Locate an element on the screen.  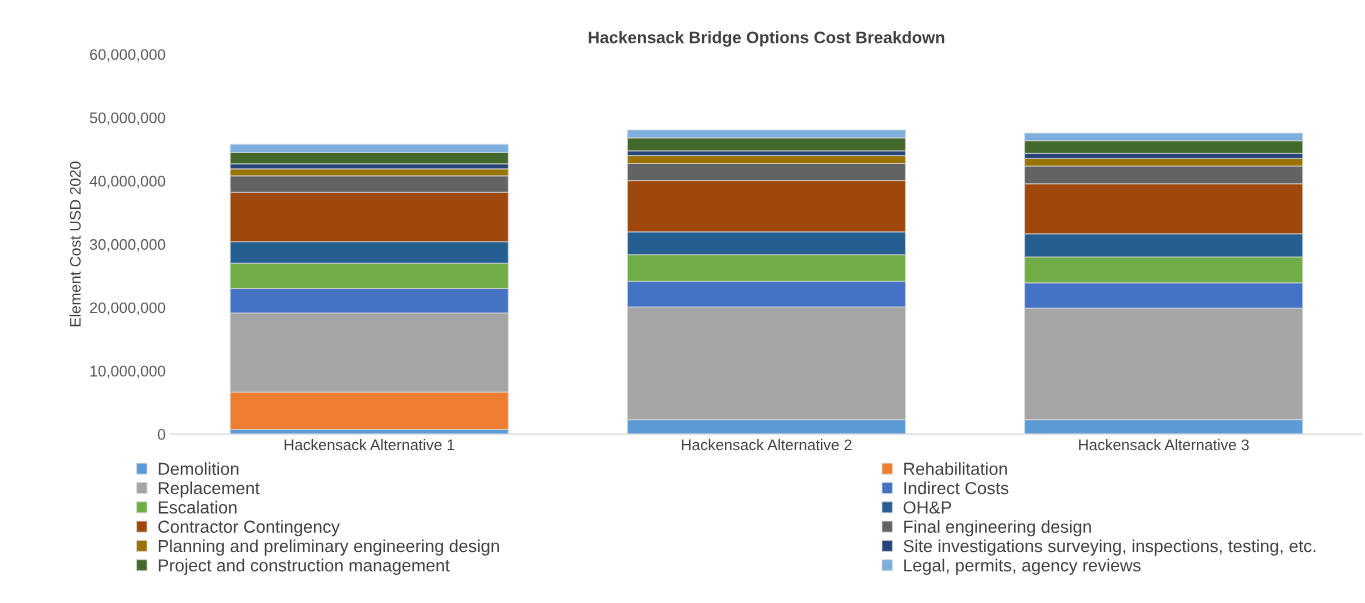
legend-label: OH&P is located at coordinates (927, 507).